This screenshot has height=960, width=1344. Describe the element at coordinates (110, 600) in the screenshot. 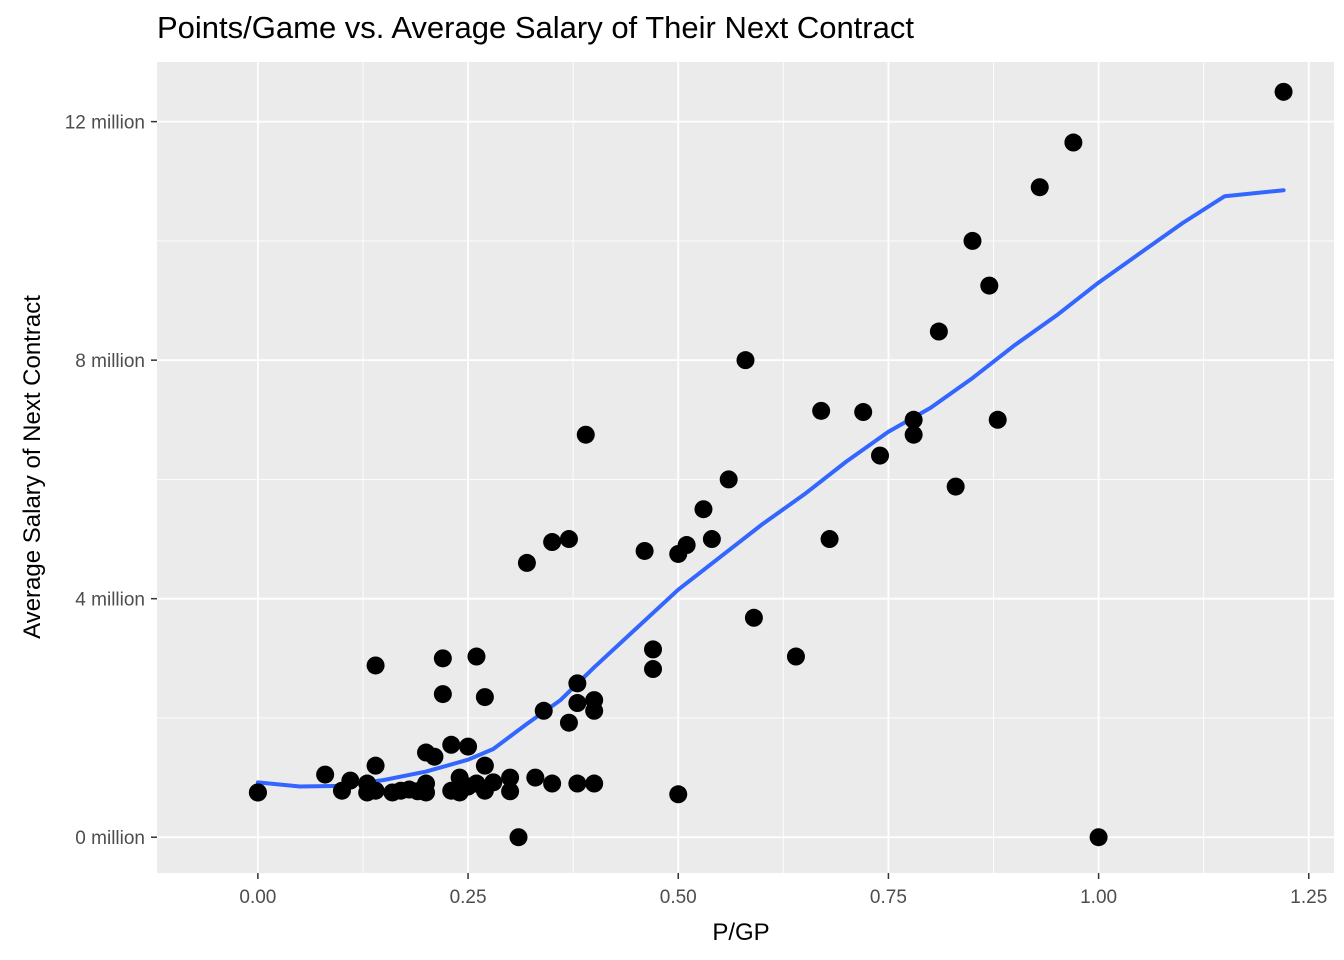

I see `y-tick-label: 4 million` at that location.